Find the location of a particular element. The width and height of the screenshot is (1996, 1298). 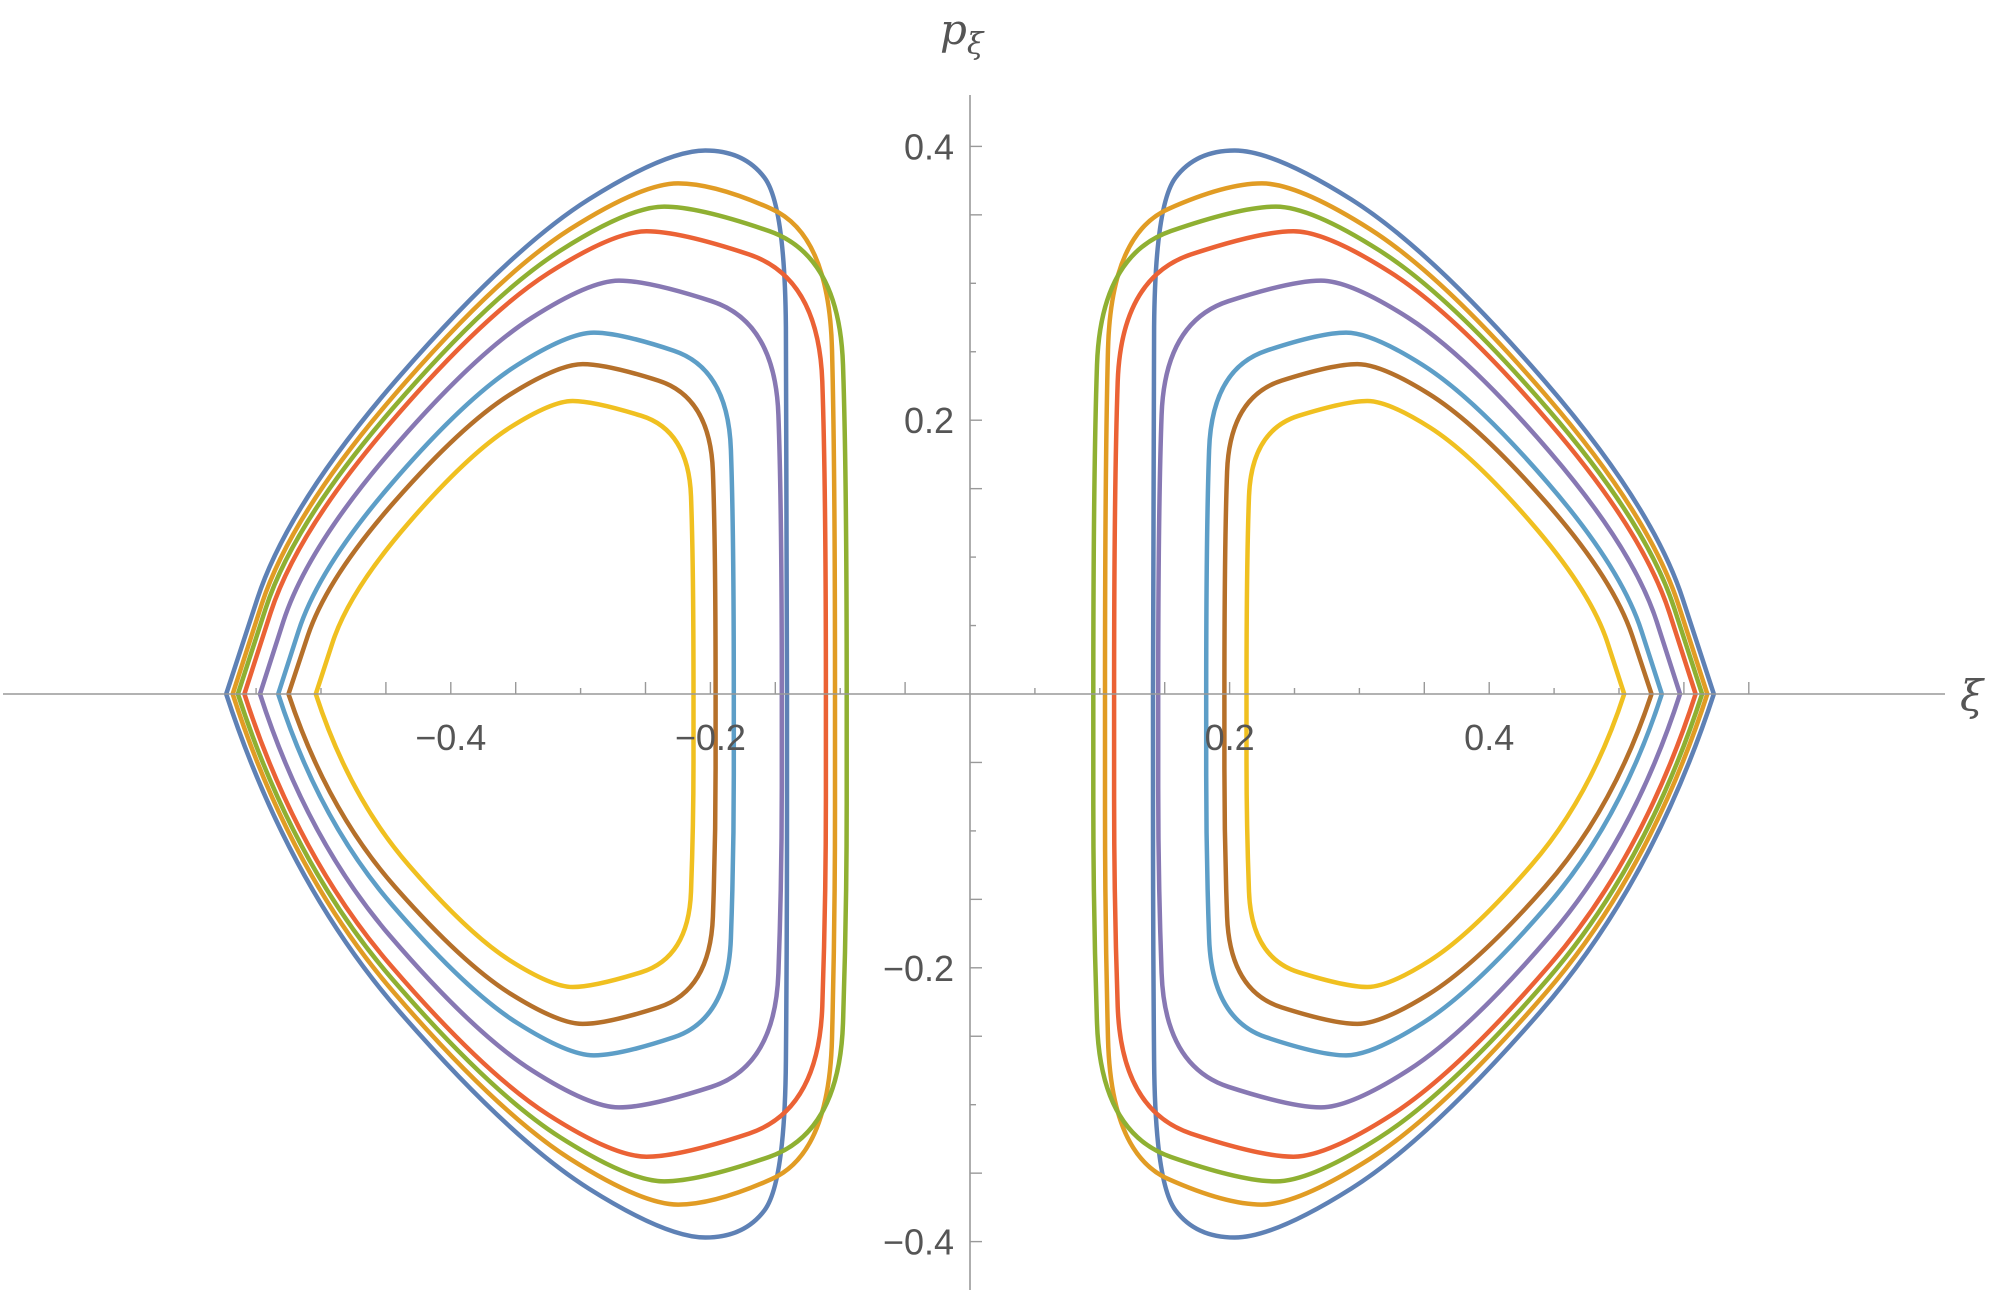

x-tick-label: −0.4 is located at coordinates (450, 737).